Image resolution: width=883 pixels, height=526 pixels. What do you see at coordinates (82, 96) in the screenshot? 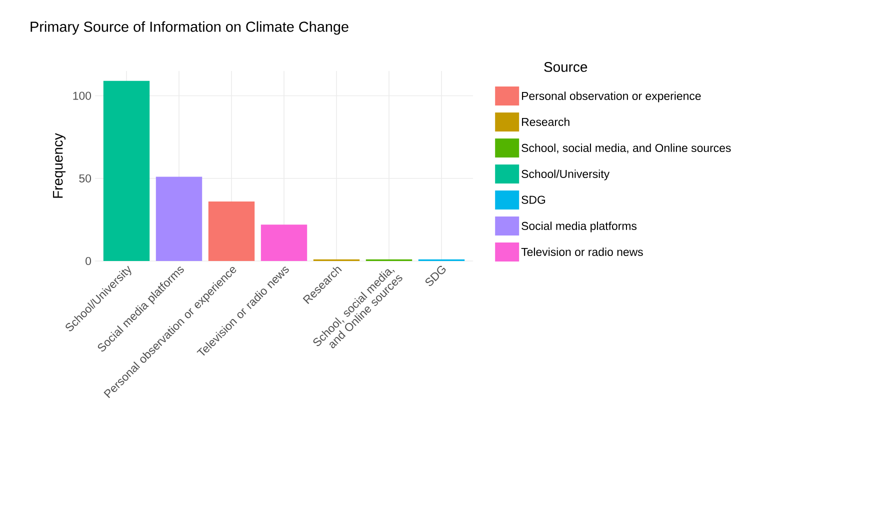
I see `y-tick-label: 100` at bounding box center [82, 96].